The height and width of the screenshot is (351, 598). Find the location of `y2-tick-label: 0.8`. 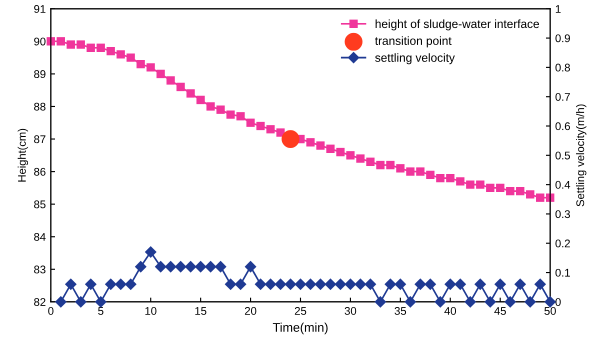

y2-tick-label: 0.8 is located at coordinates (562, 68).